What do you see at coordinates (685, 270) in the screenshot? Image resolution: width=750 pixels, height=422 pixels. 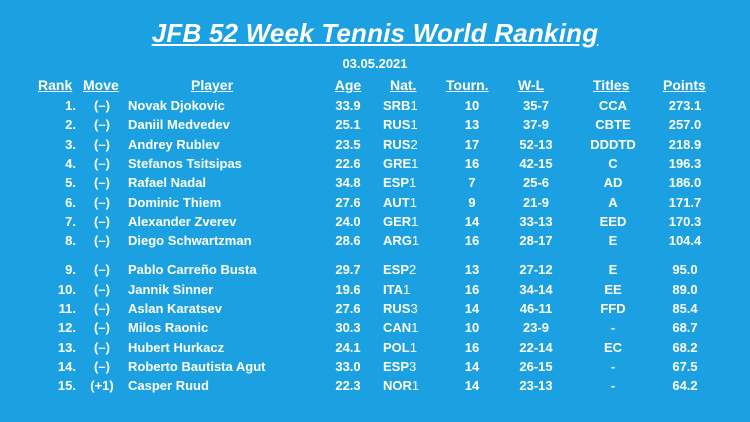 I see `row-9-points: 95.0` at bounding box center [685, 270].